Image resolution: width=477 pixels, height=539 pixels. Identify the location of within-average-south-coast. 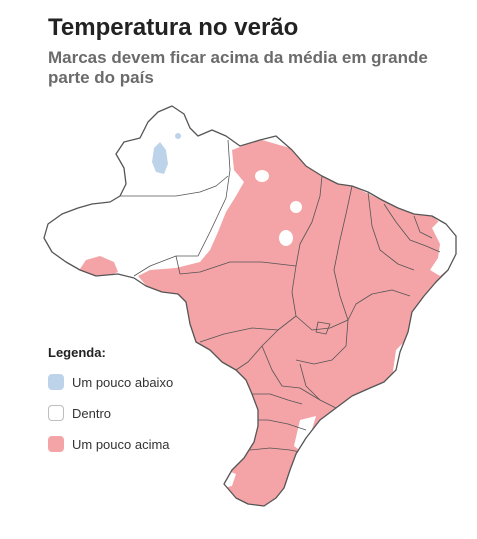
(305, 434).